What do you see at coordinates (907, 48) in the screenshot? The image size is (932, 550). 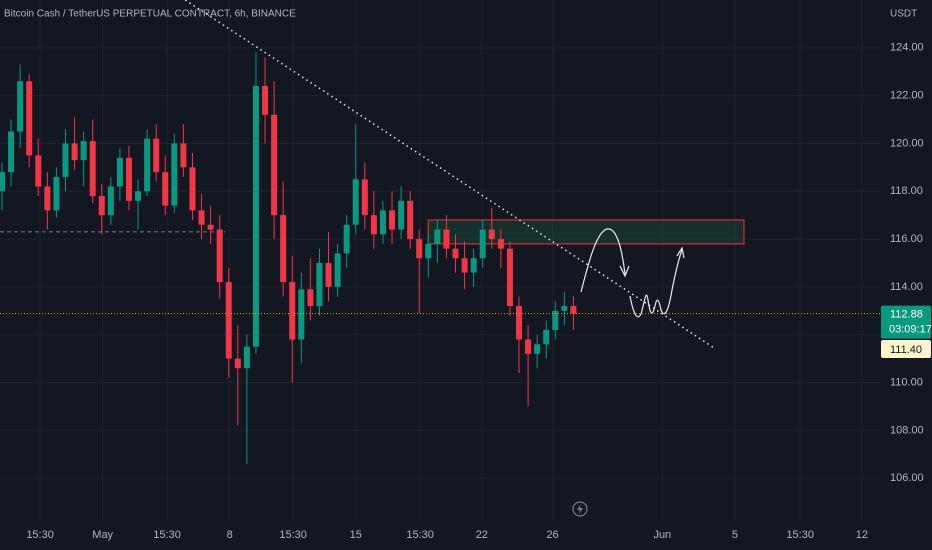 I see `y-tick-label: 124.00` at bounding box center [907, 48].